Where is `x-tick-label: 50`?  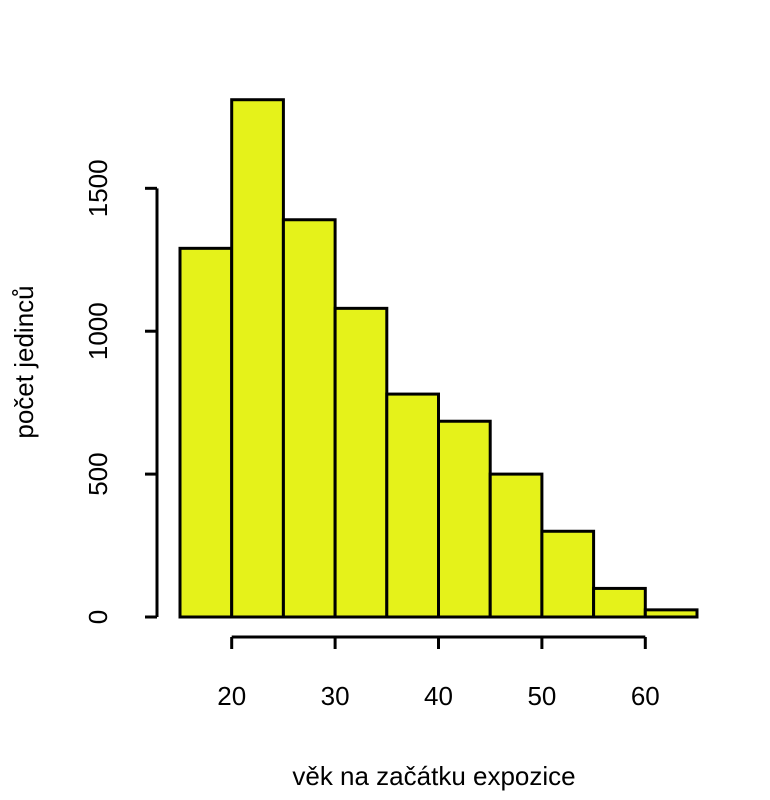 x-tick-label: 50 is located at coordinates (541, 696).